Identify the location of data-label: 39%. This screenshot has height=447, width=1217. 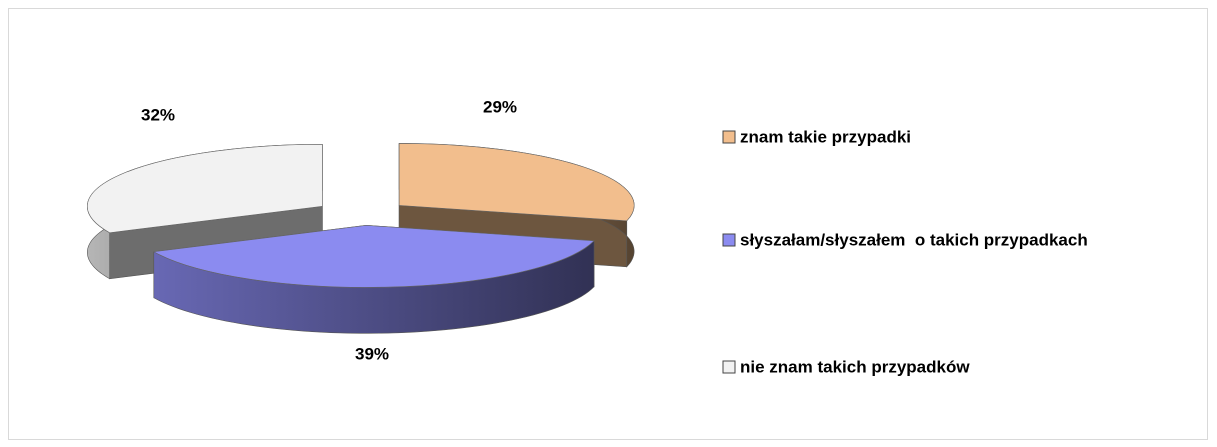
(372, 353).